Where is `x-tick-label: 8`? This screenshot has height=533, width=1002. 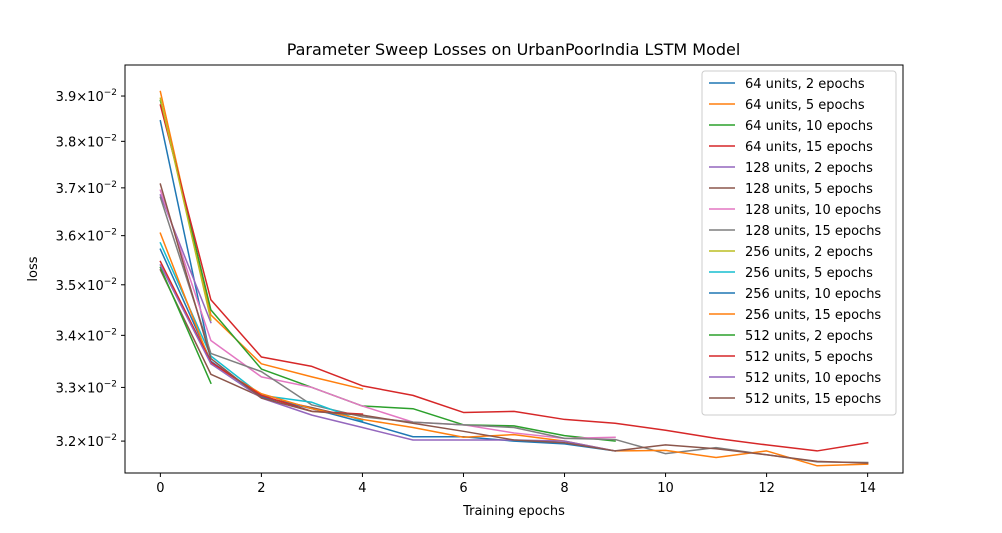 x-tick-label: 8 is located at coordinates (564, 488).